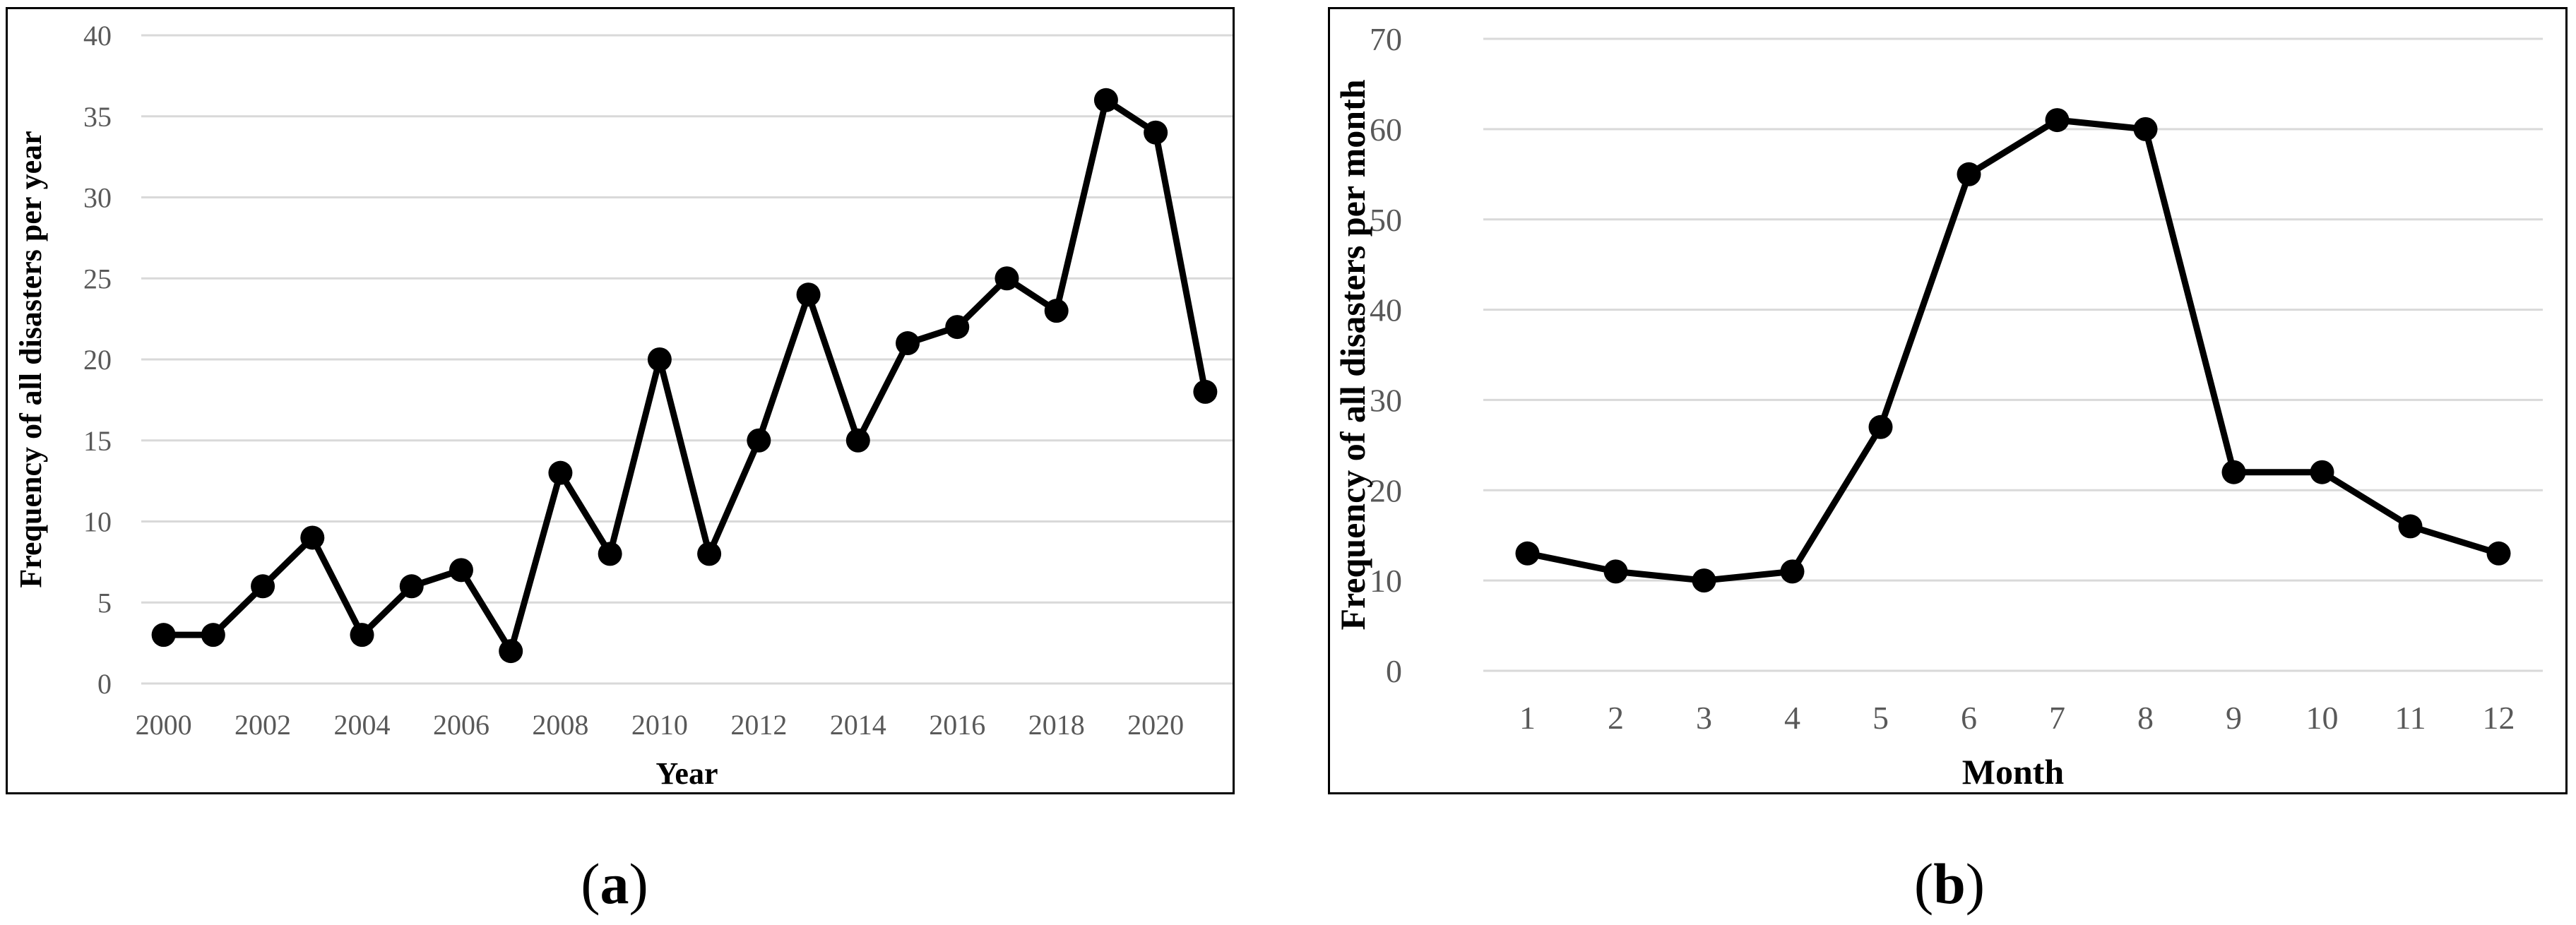  Describe the element at coordinates (1105, 100) in the screenshot. I see `a-point-2019` at that location.